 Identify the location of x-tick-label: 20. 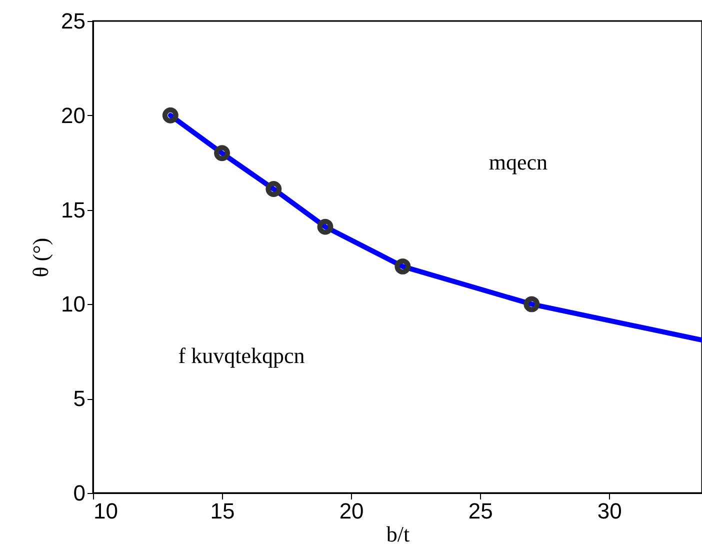
(351, 511).